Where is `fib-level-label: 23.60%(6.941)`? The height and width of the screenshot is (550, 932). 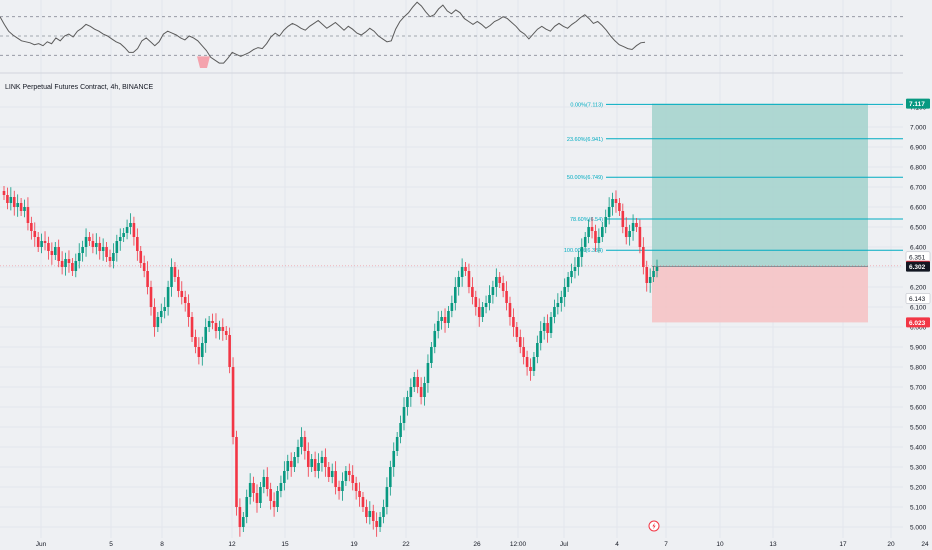
fib-level-label: 23.60%(6.941) is located at coordinates (585, 140).